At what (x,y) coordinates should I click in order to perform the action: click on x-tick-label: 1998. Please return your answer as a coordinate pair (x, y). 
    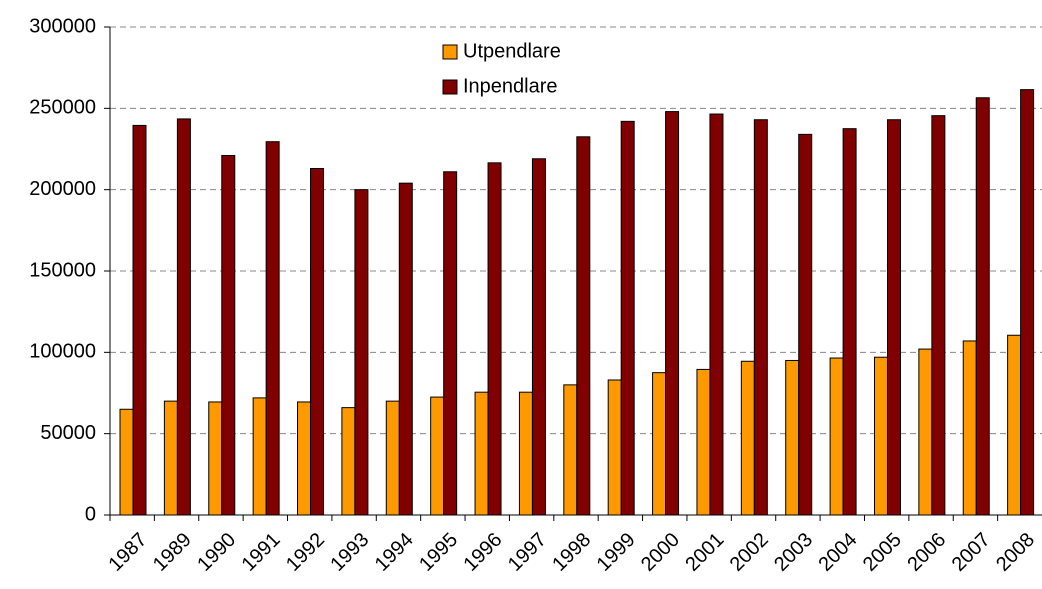
    Looking at the image, I should click on (571, 552).